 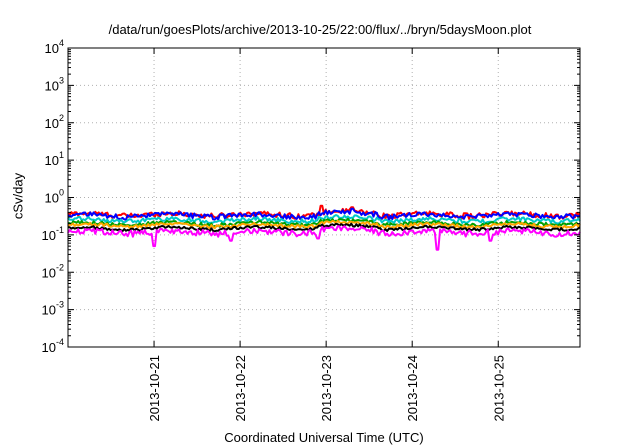 I want to click on series-layer, so click(x=324, y=227).